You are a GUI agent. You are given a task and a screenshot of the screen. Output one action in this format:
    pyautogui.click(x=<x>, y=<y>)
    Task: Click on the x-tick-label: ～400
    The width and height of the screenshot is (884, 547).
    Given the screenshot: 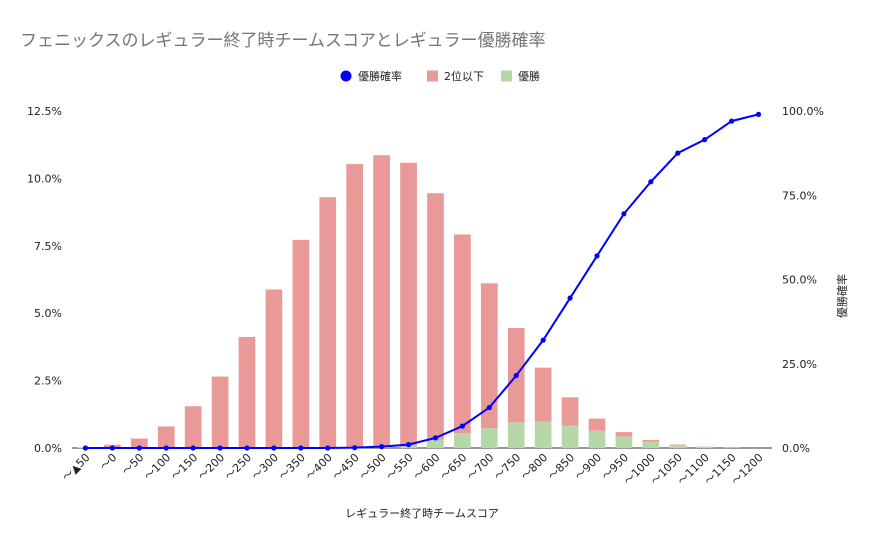 What is the action you would take?
    pyautogui.click(x=319, y=467)
    